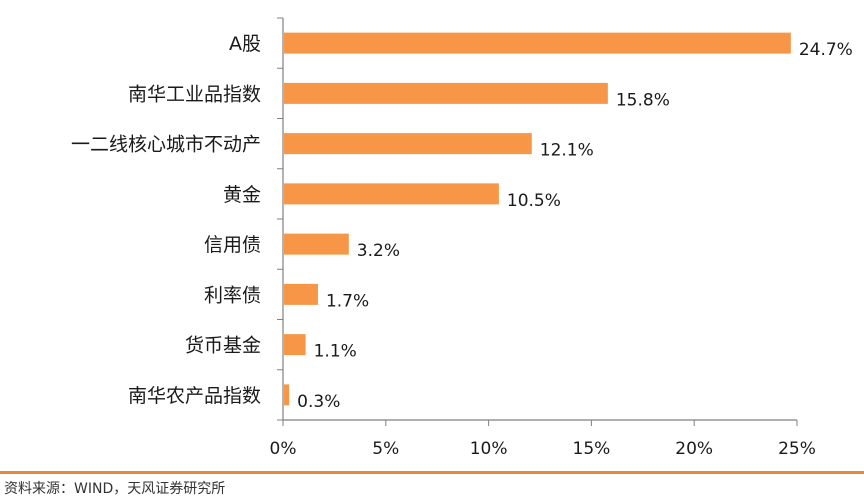  What do you see at coordinates (318, 402) in the screenshot?
I see `value-label-7: 0.3%` at bounding box center [318, 402].